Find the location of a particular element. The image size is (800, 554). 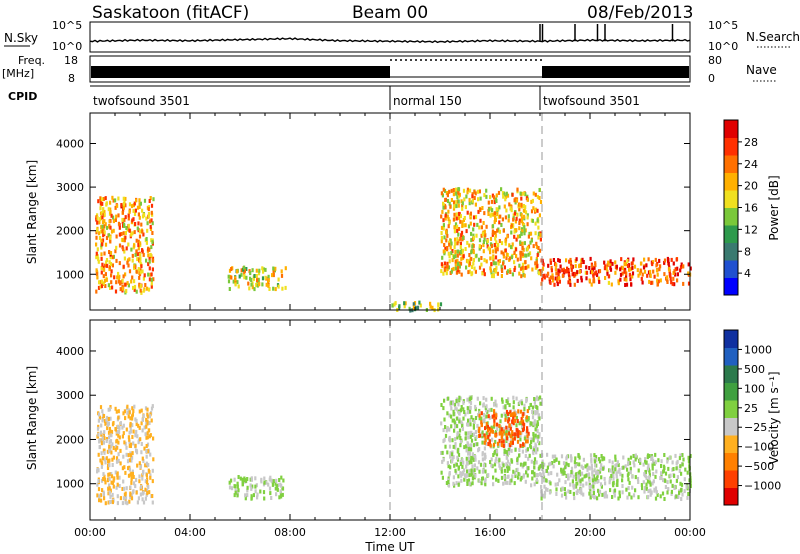

ytick-label: 2000 is located at coordinates (70, 231).